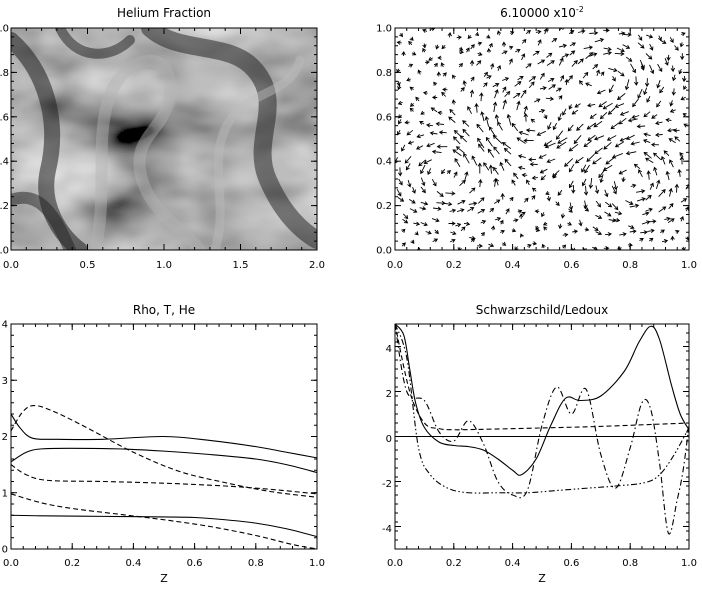 This screenshot has width=702, height=591. Describe the element at coordinates (4, 140) in the screenshot. I see `y-axis-ticks: 0.0 0.2 0.4 0.6 0.8 1.0` at that location.